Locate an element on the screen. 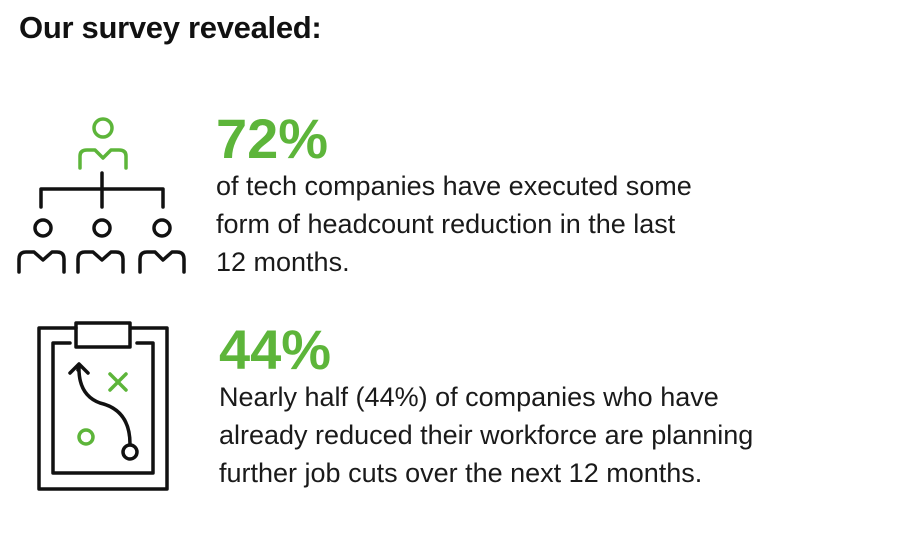 The image size is (900, 550). stat-description-line: Nearly half (44%) of companies who have is located at coordinates (469, 397).